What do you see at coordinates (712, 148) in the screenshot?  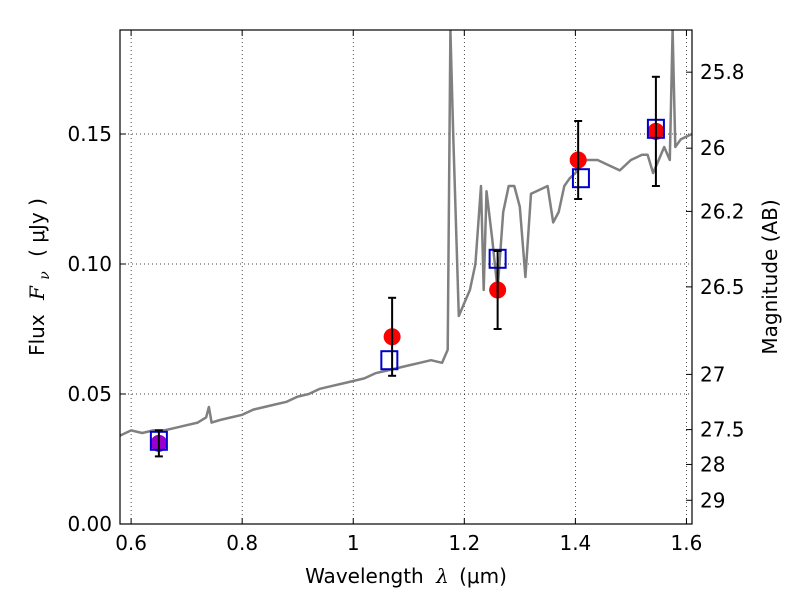 I see `y2-tick-label: 26` at bounding box center [712, 148].